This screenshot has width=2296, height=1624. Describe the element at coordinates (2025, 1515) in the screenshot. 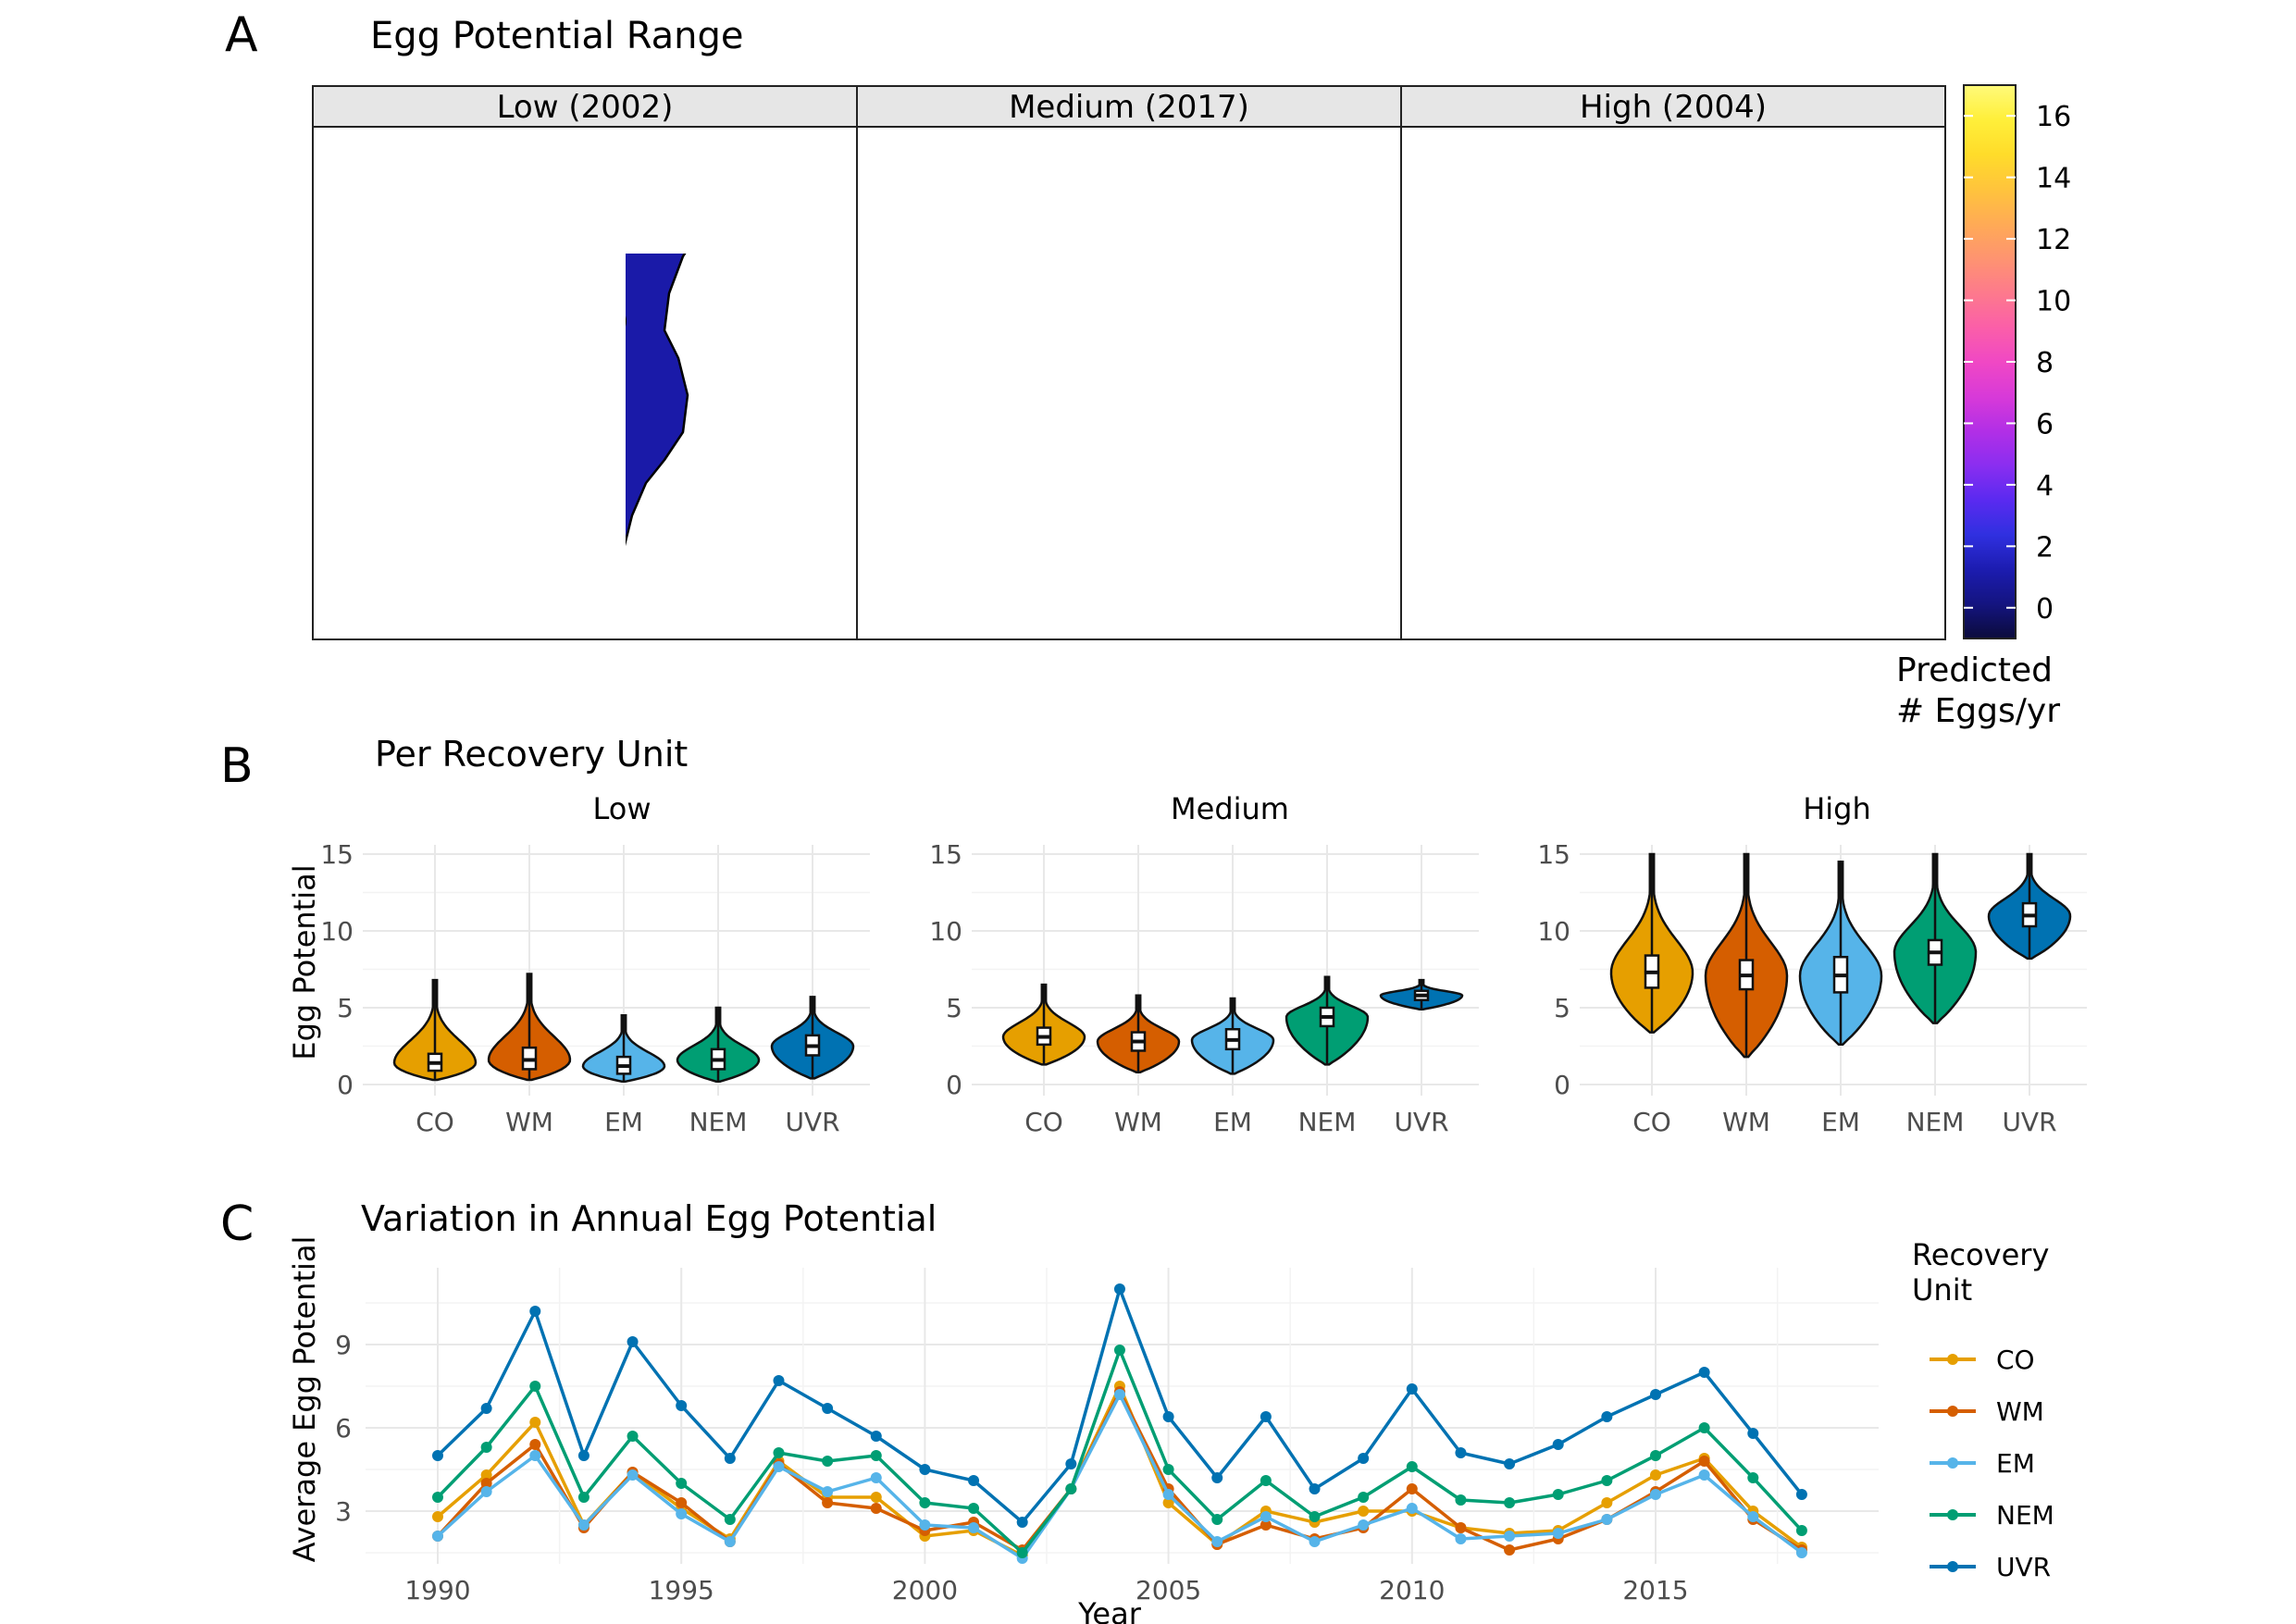

I see `line-legend-label: NEM` at that location.